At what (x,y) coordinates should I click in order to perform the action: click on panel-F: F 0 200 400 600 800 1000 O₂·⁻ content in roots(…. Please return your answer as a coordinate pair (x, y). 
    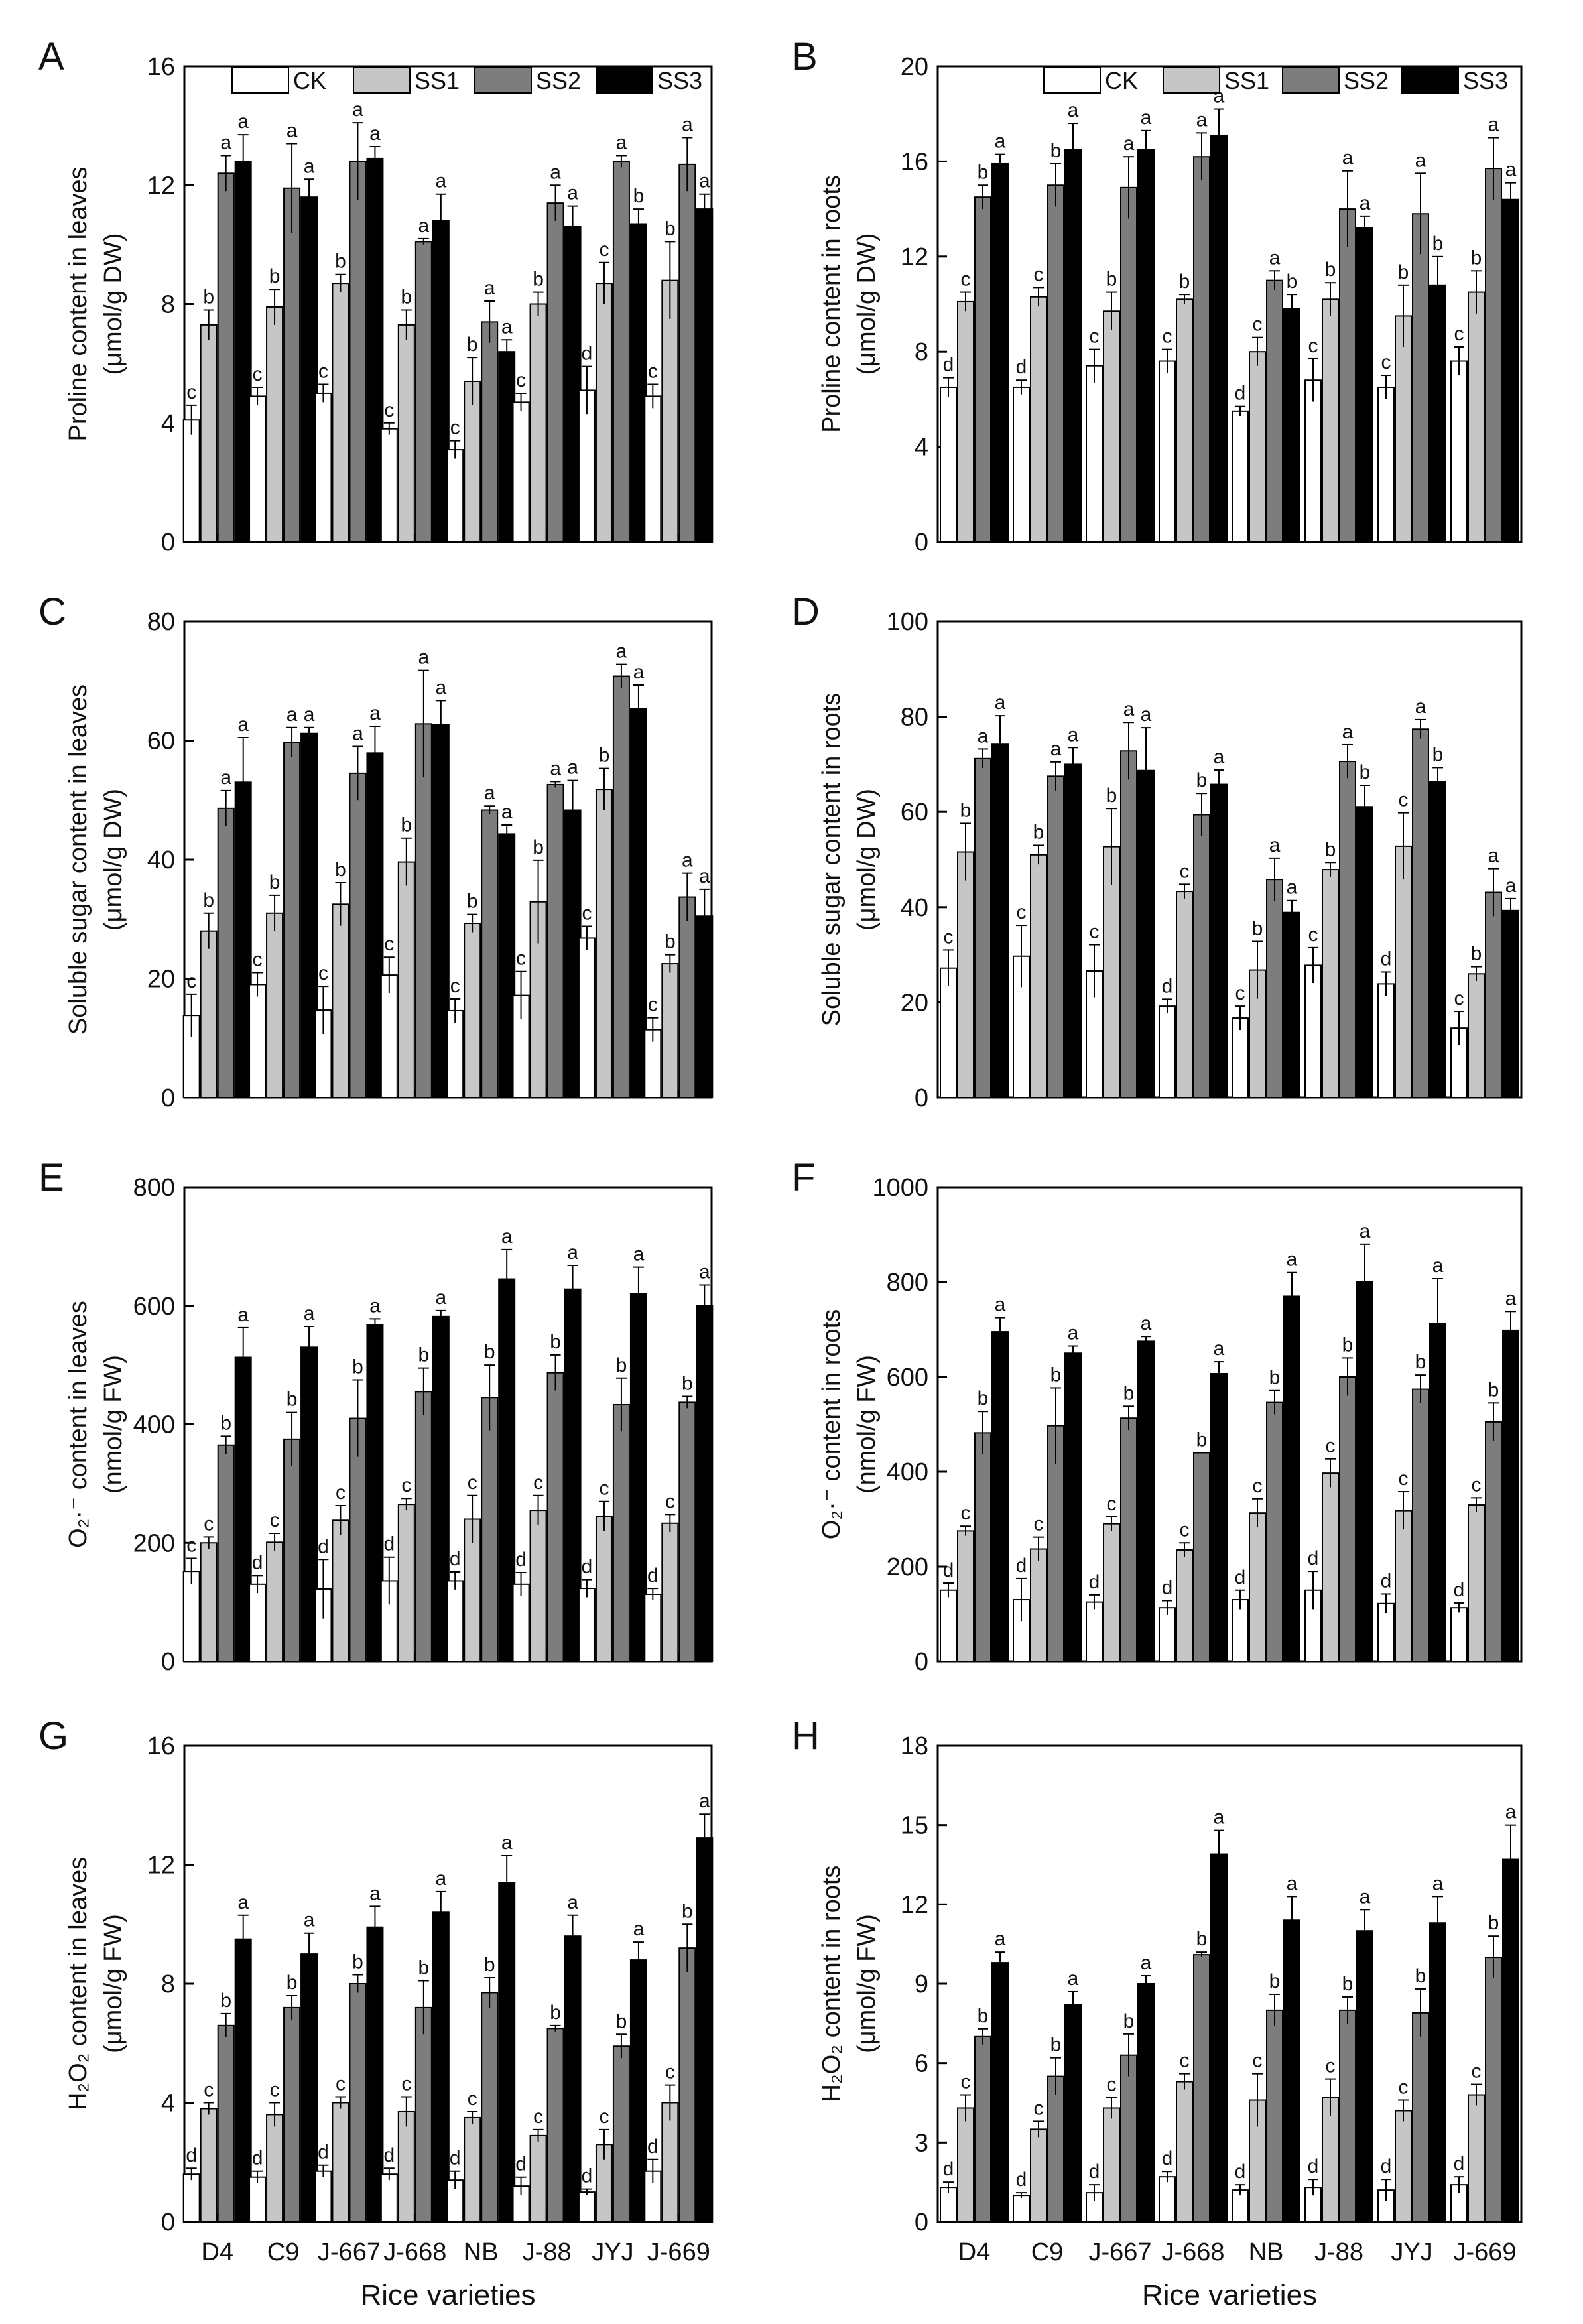
    Looking at the image, I should click on (1157, 1416).